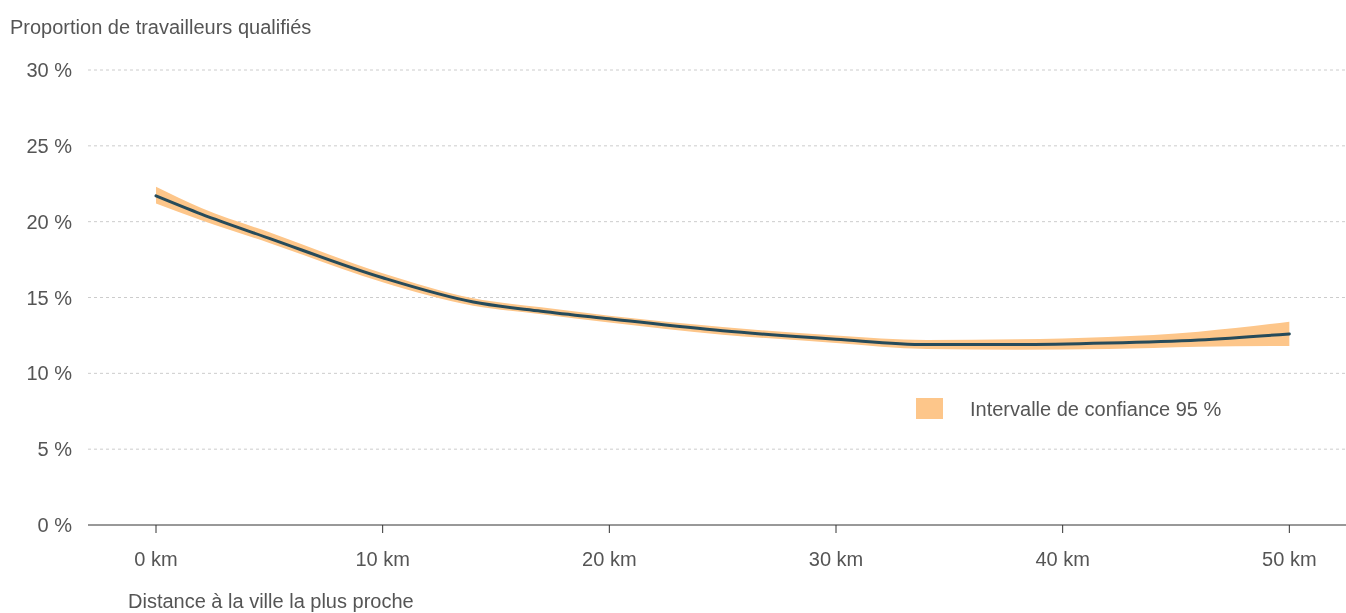 This screenshot has width=1346, height=613. Describe the element at coordinates (55, 449) in the screenshot. I see `y-tick-label: 5 %` at that location.